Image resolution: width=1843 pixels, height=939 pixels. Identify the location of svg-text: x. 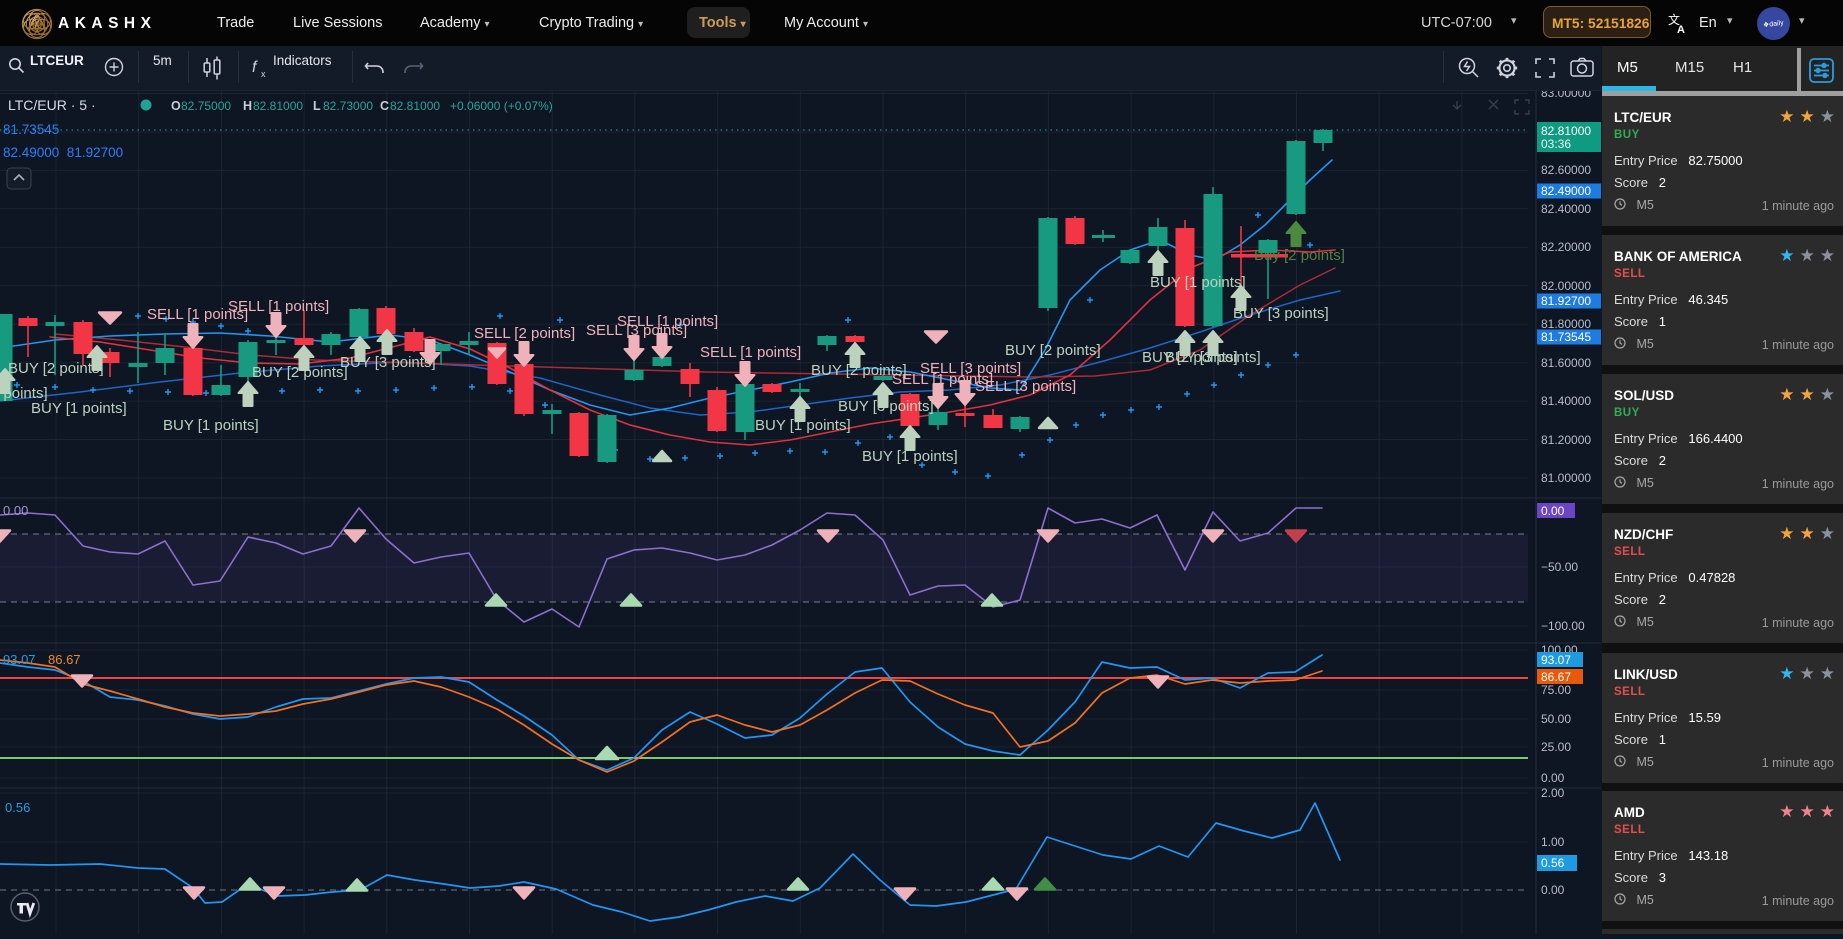
(263, 74).